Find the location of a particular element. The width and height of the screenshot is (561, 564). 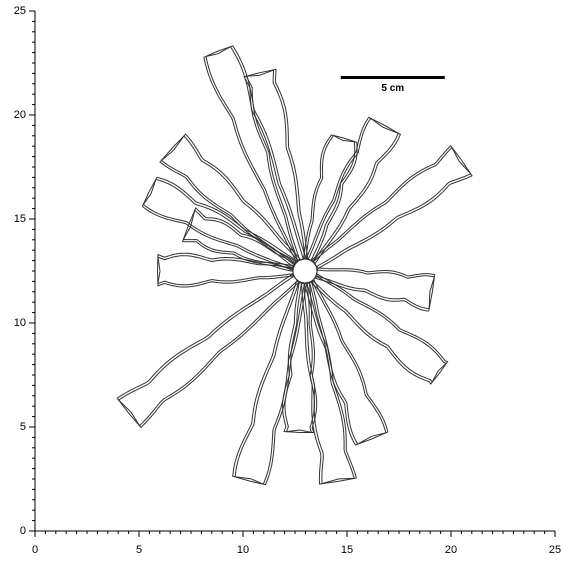

y-tick-label: 10 is located at coordinates (20, 323).